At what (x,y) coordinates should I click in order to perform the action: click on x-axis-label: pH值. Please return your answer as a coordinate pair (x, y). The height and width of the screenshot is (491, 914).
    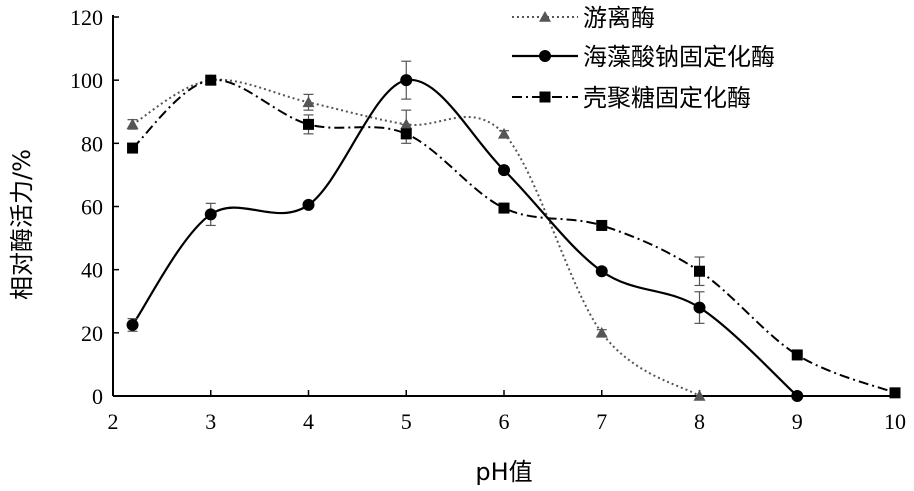
    Looking at the image, I should click on (503, 472).